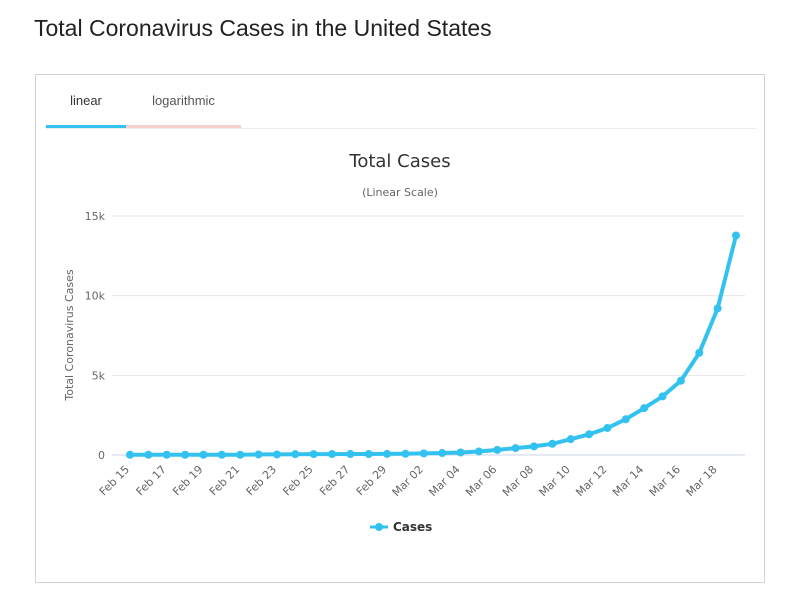 Image resolution: width=790 pixels, height=593 pixels. What do you see at coordinates (86, 101) in the screenshot?
I see `tab-linear: linear` at bounding box center [86, 101].